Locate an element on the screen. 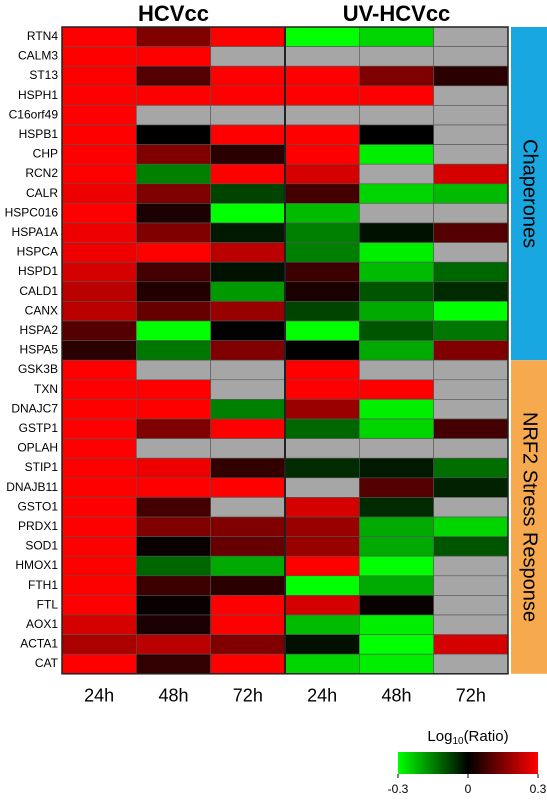 The width and height of the screenshot is (547, 800). row-label: SOD1 is located at coordinates (41, 546).